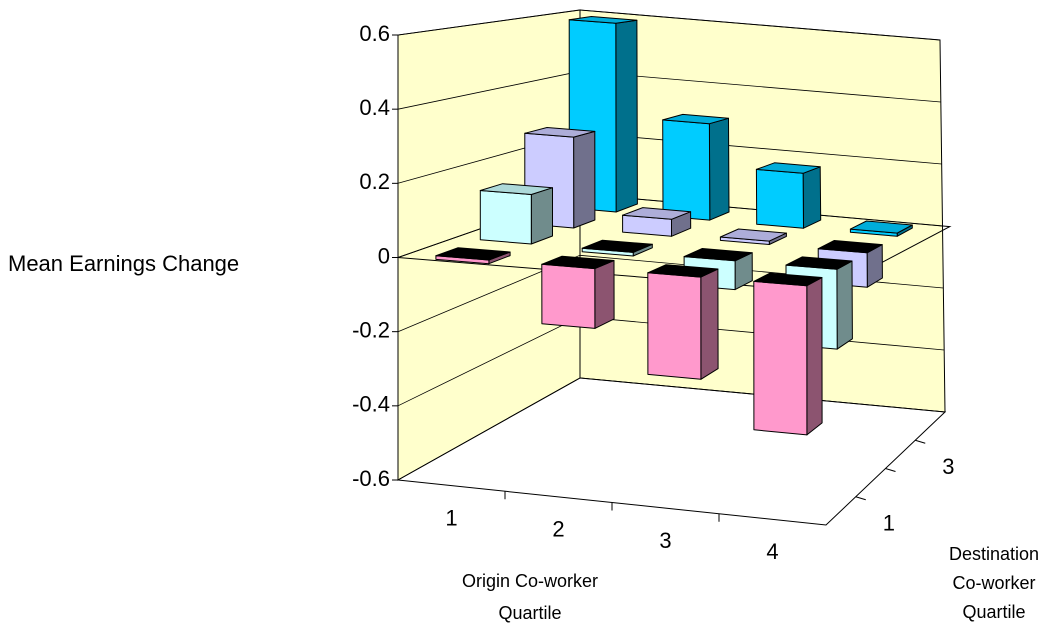  I want to click on x-tick-label: 2, so click(558, 529).